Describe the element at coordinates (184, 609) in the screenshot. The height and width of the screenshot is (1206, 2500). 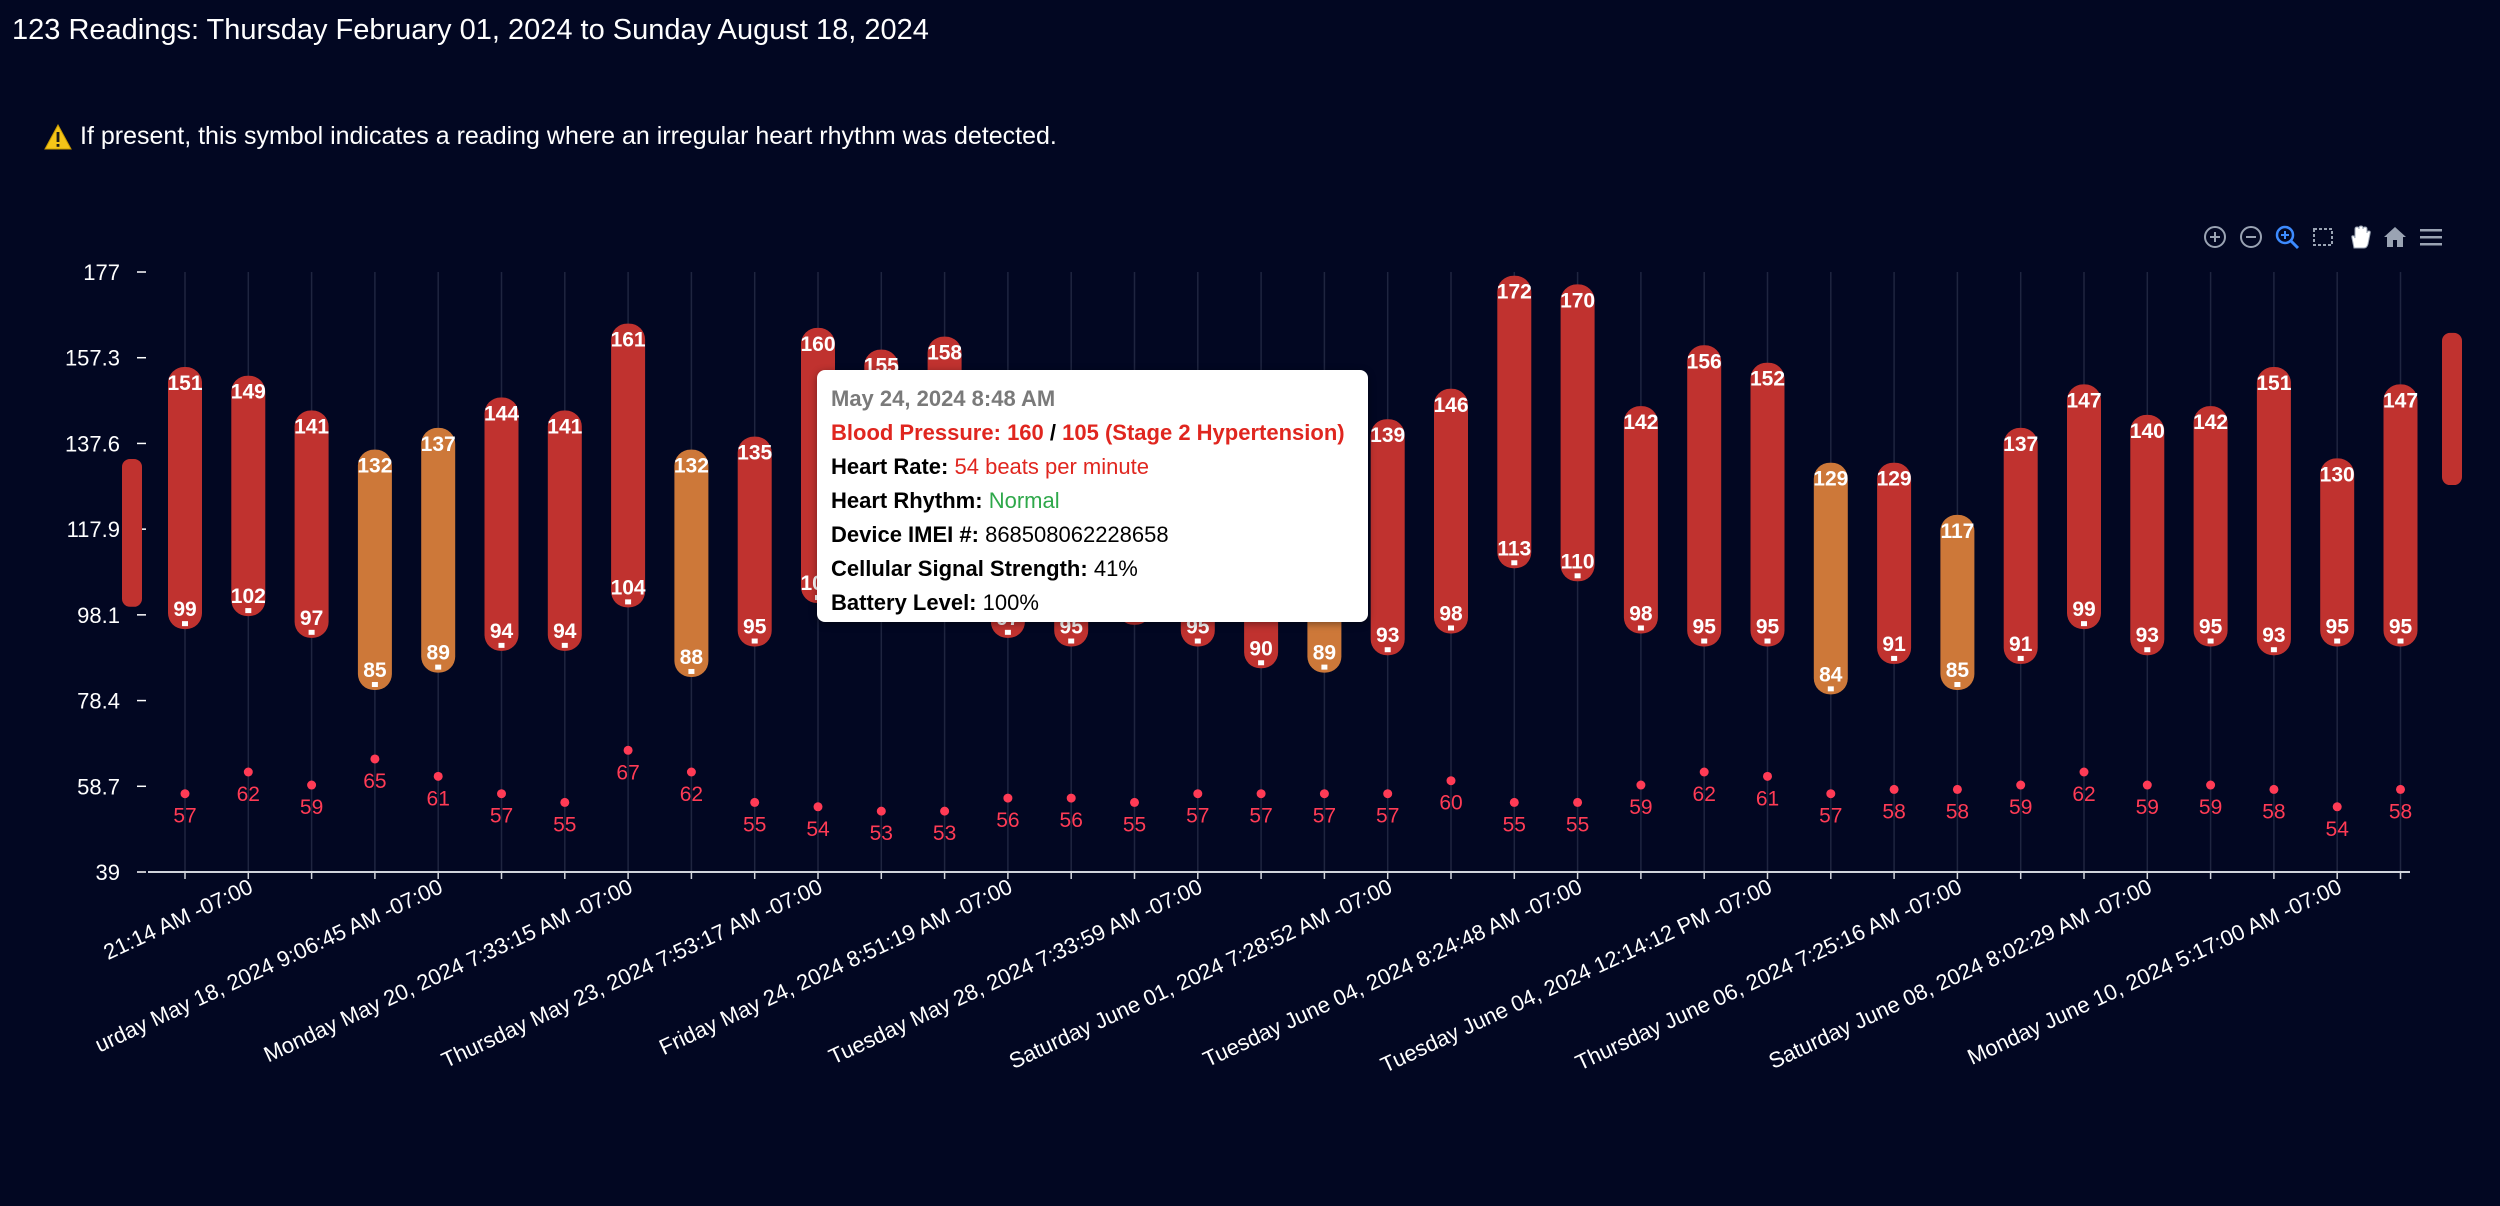
I see `diastolic-label: 99` at that location.